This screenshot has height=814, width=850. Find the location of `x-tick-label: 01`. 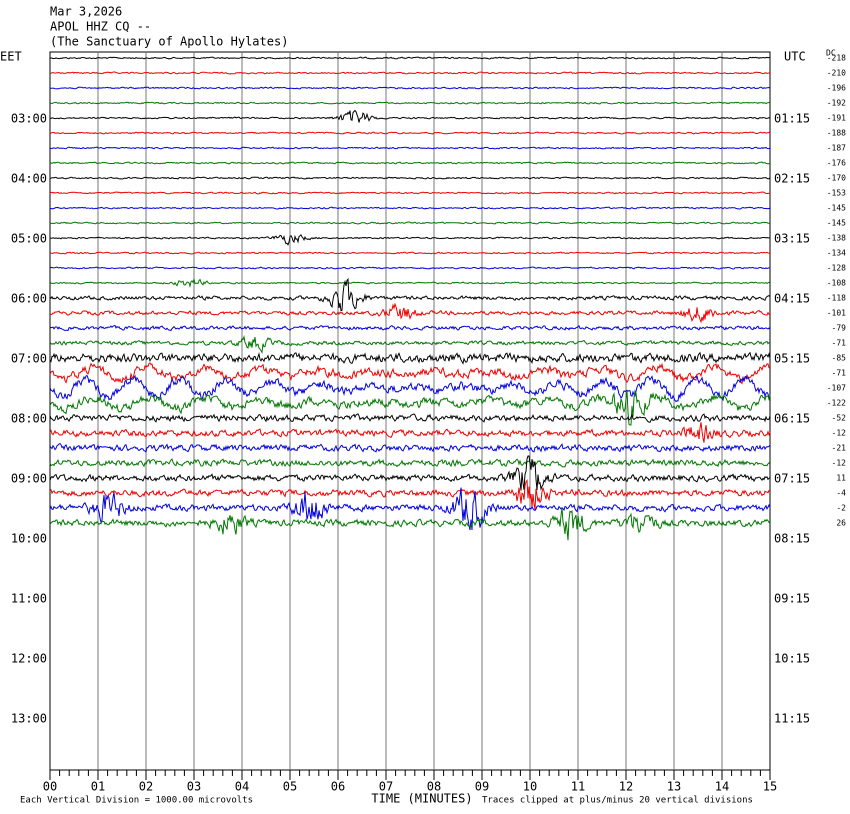

x-tick-label: 01 is located at coordinates (98, 787).